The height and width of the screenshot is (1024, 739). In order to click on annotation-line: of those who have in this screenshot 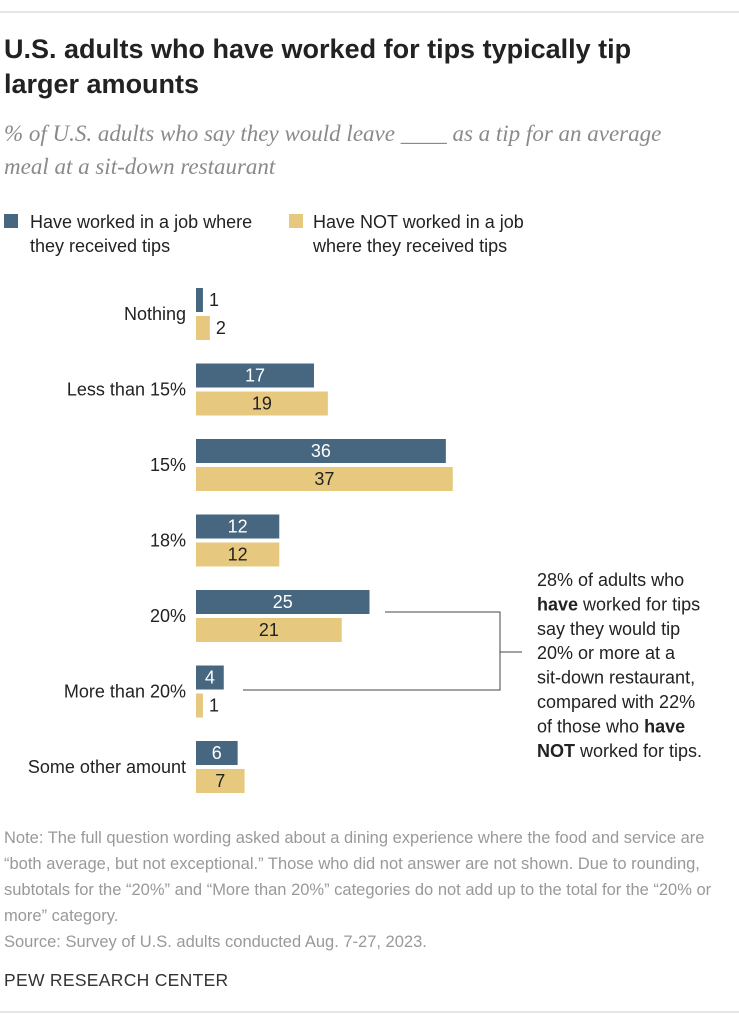, I will do `click(611, 726)`.